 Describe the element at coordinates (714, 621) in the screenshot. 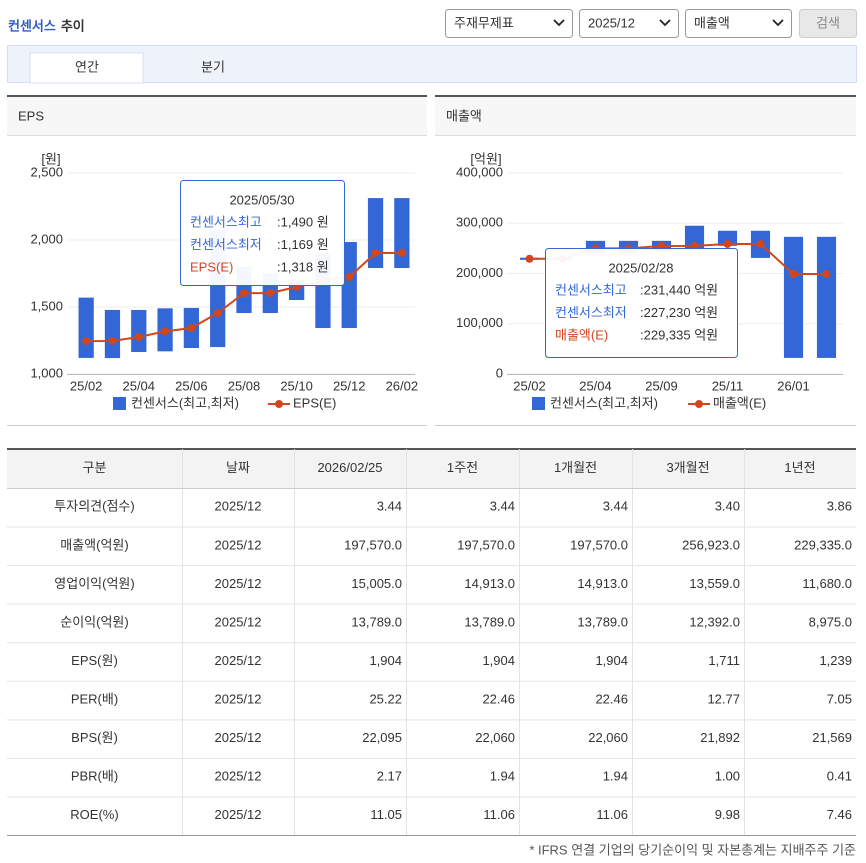

I see `table-cell: 12,392.0` at that location.